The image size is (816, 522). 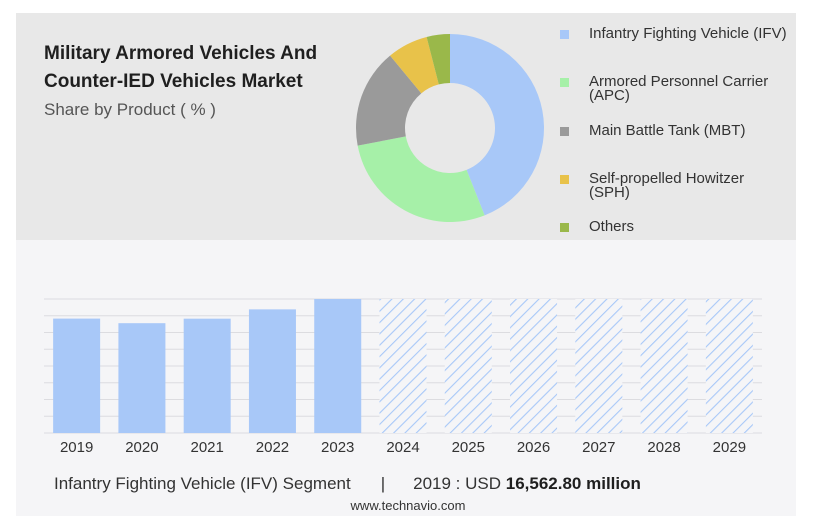 I want to click on bar-2022, so click(x=272, y=371).